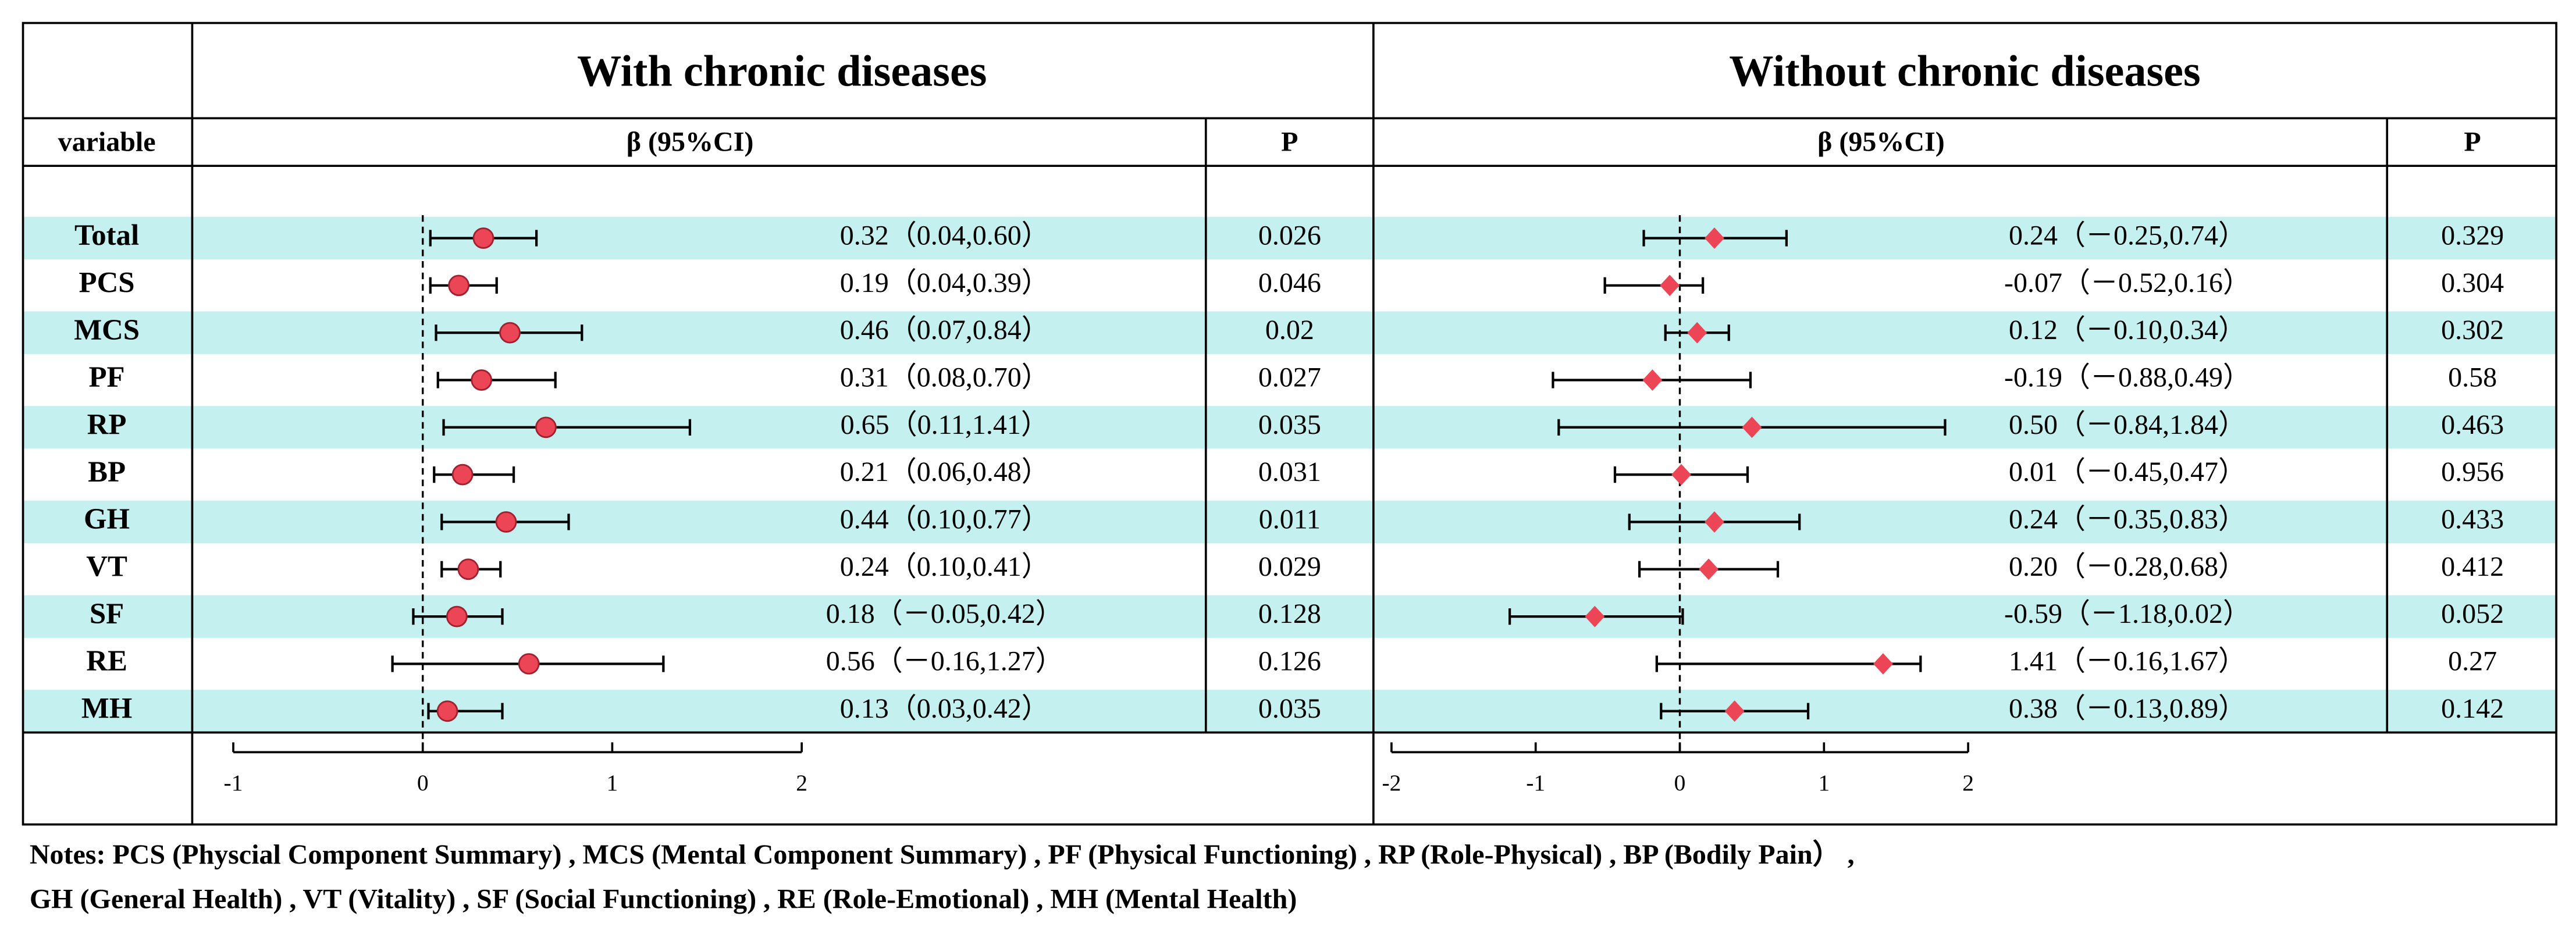  What do you see at coordinates (2473, 613) in the screenshot?
I see `p-value: 0.052` at bounding box center [2473, 613].